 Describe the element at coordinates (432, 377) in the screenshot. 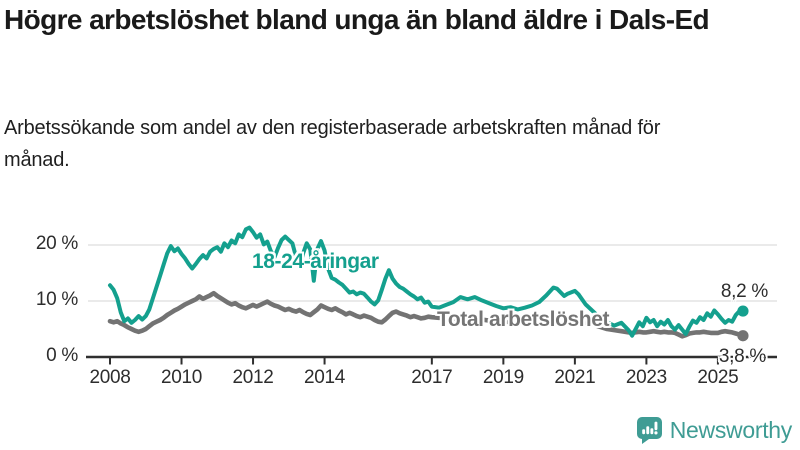

I see `x-tick-label: 2017` at that location.